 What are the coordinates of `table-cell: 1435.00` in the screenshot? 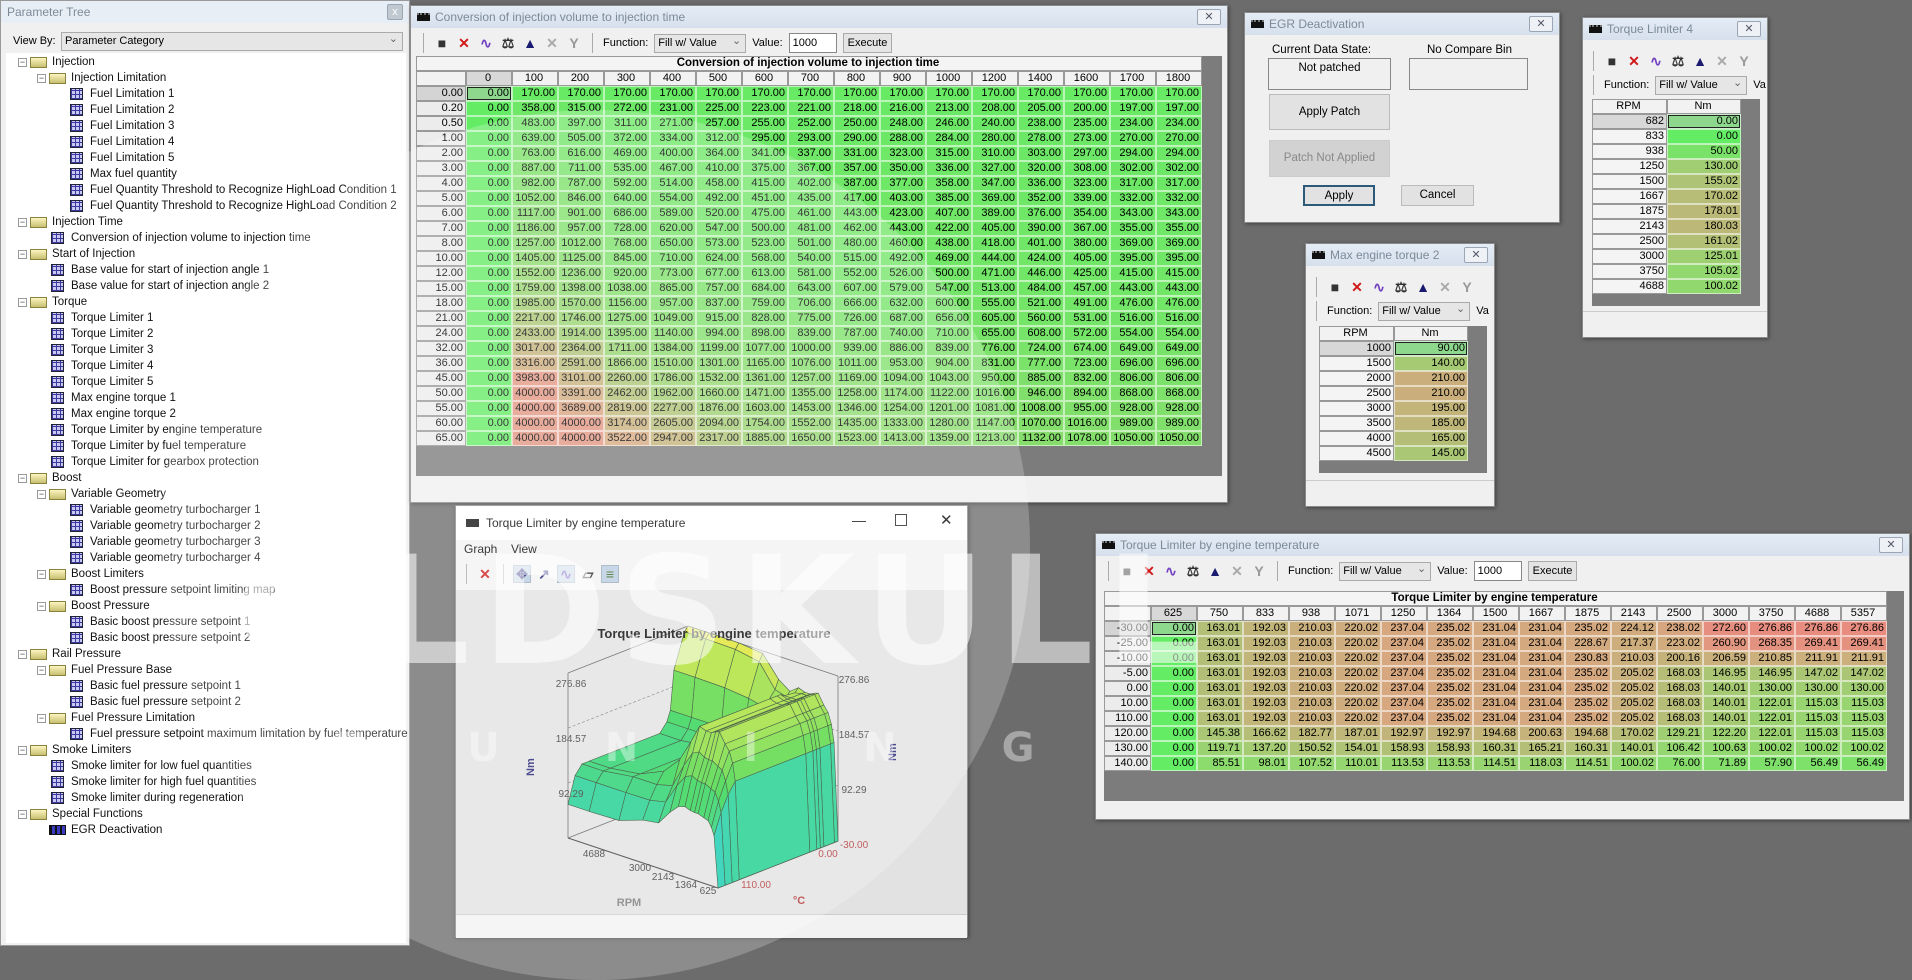 It's located at (857, 423).